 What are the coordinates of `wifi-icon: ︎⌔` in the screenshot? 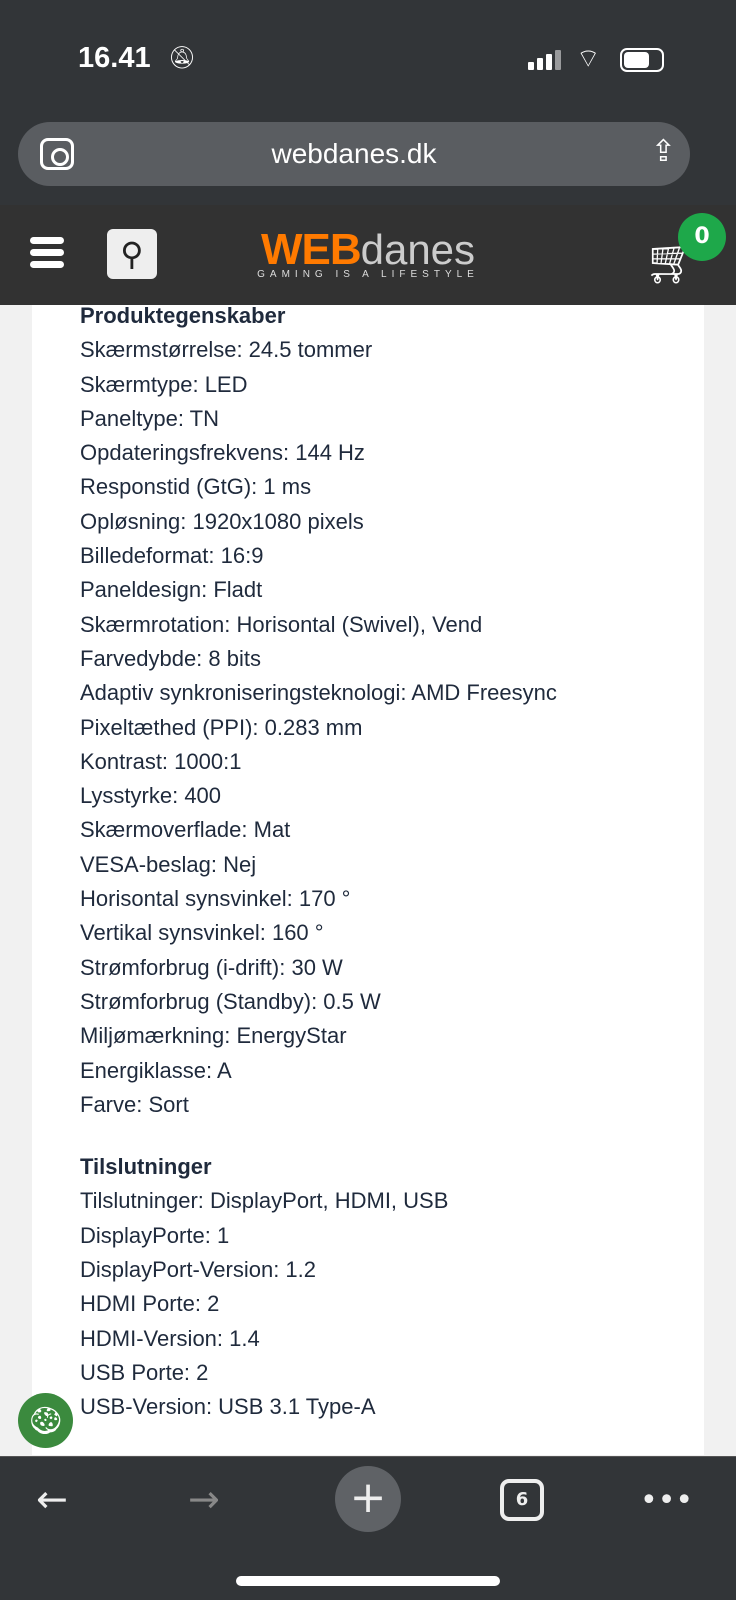 It's located at (588, 59).